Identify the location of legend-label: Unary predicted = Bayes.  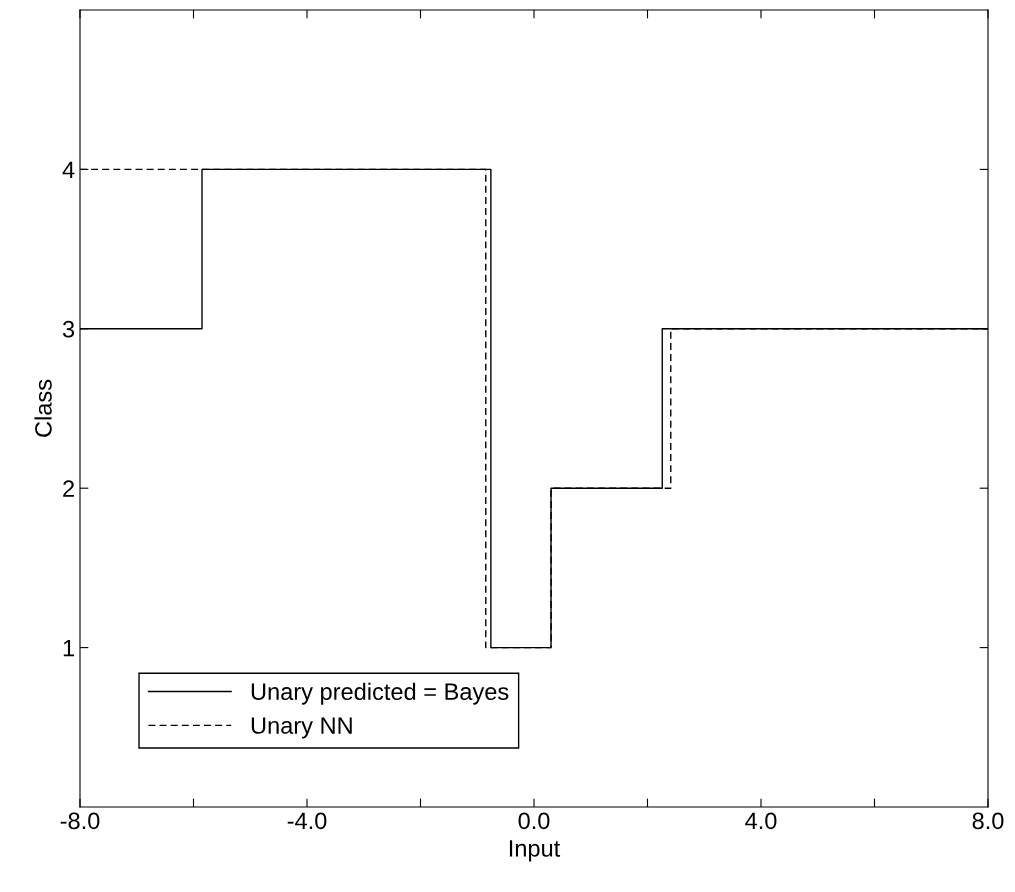
(380, 693).